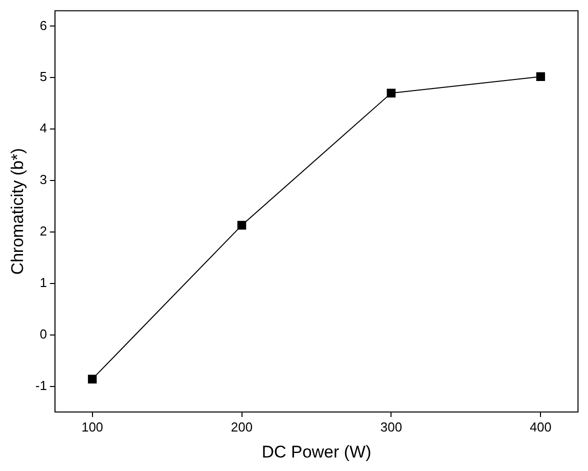 This screenshot has width=588, height=471. I want to click on x-axis-title: DC Power (W), so click(317, 452).